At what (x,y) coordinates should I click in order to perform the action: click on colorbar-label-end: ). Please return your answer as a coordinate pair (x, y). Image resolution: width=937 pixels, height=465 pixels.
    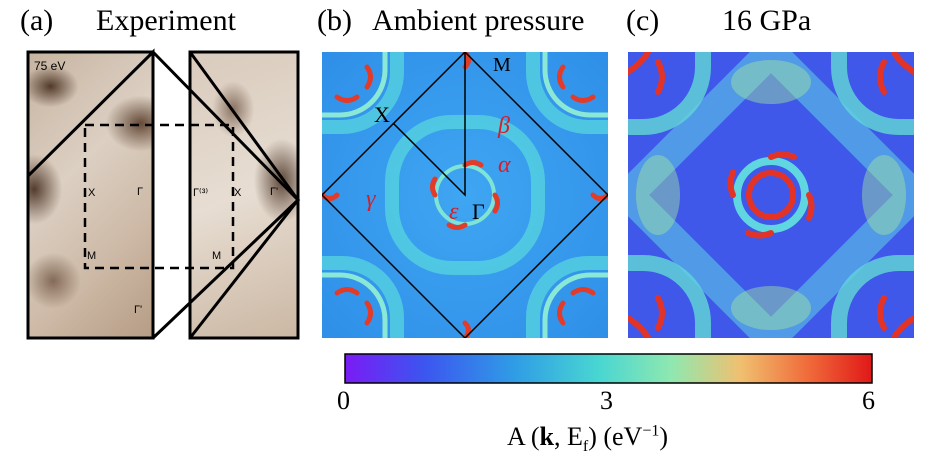
    Looking at the image, I should click on (664, 436).